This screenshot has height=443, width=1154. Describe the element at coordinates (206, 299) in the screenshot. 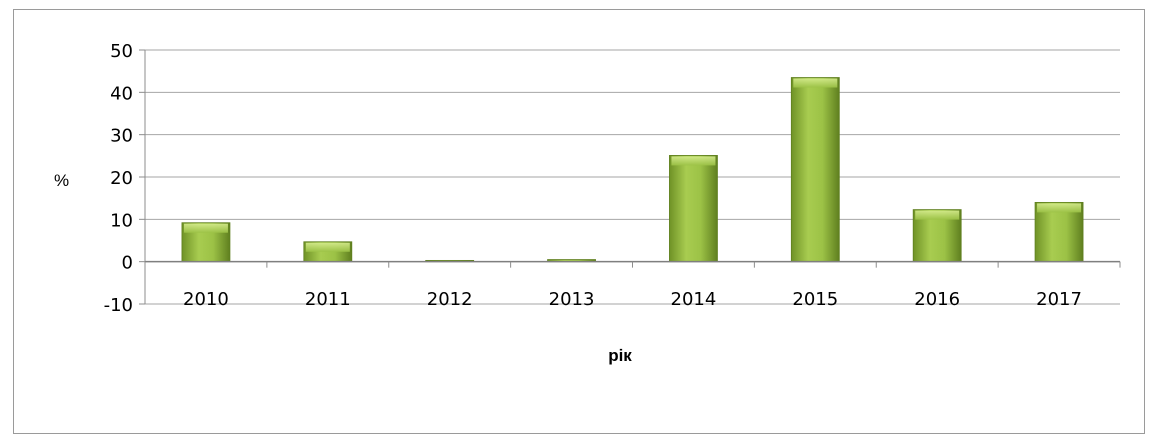

I see `x-tick-label: 2010` at that location.